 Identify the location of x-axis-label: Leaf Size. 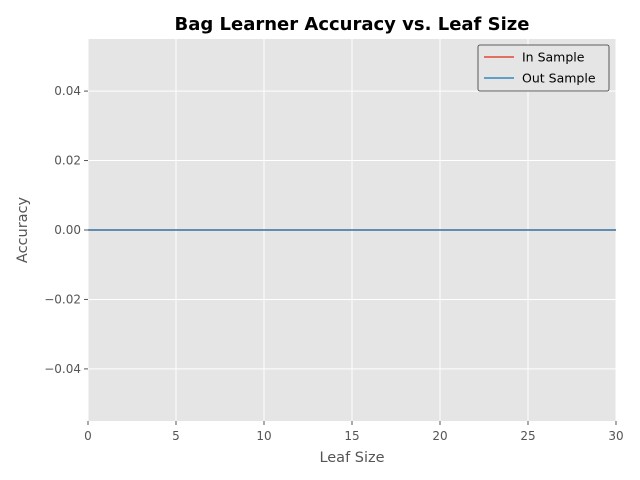
(351, 458).